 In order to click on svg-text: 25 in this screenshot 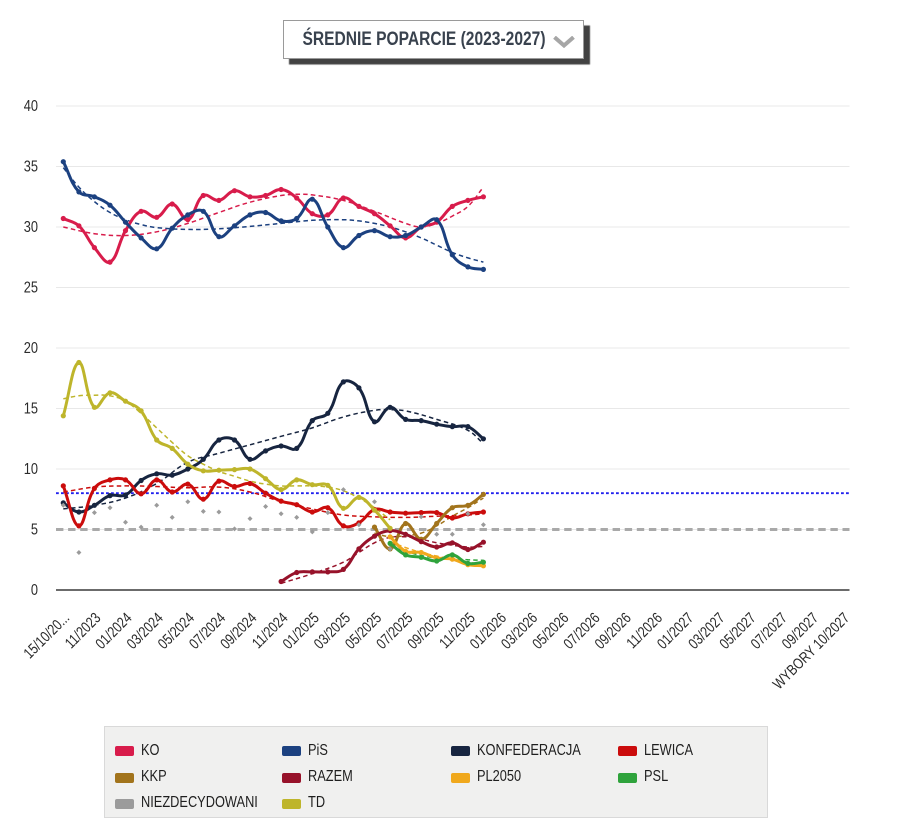, I will do `click(31, 288)`.